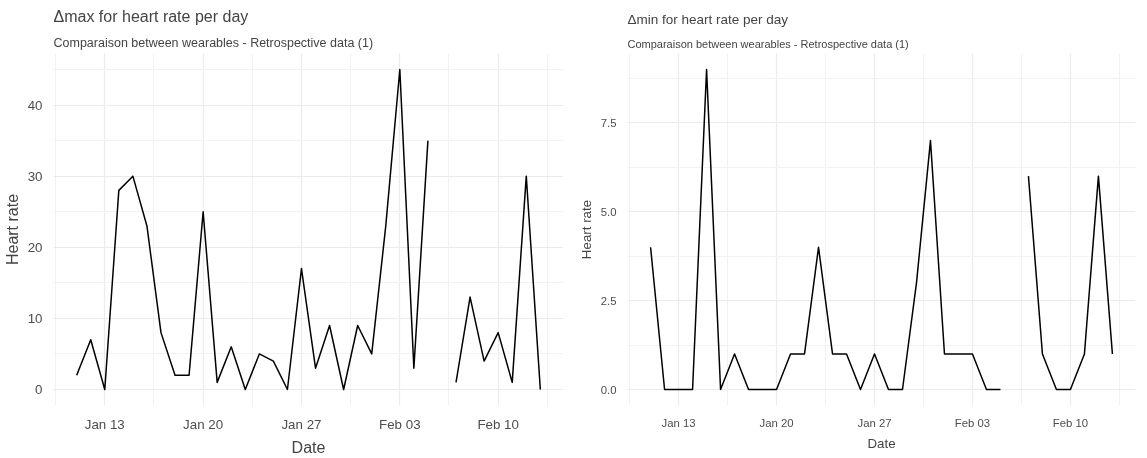 The height and width of the screenshot is (458, 1147). What do you see at coordinates (39, 389) in the screenshot?
I see `y-tick-label: 0` at bounding box center [39, 389].